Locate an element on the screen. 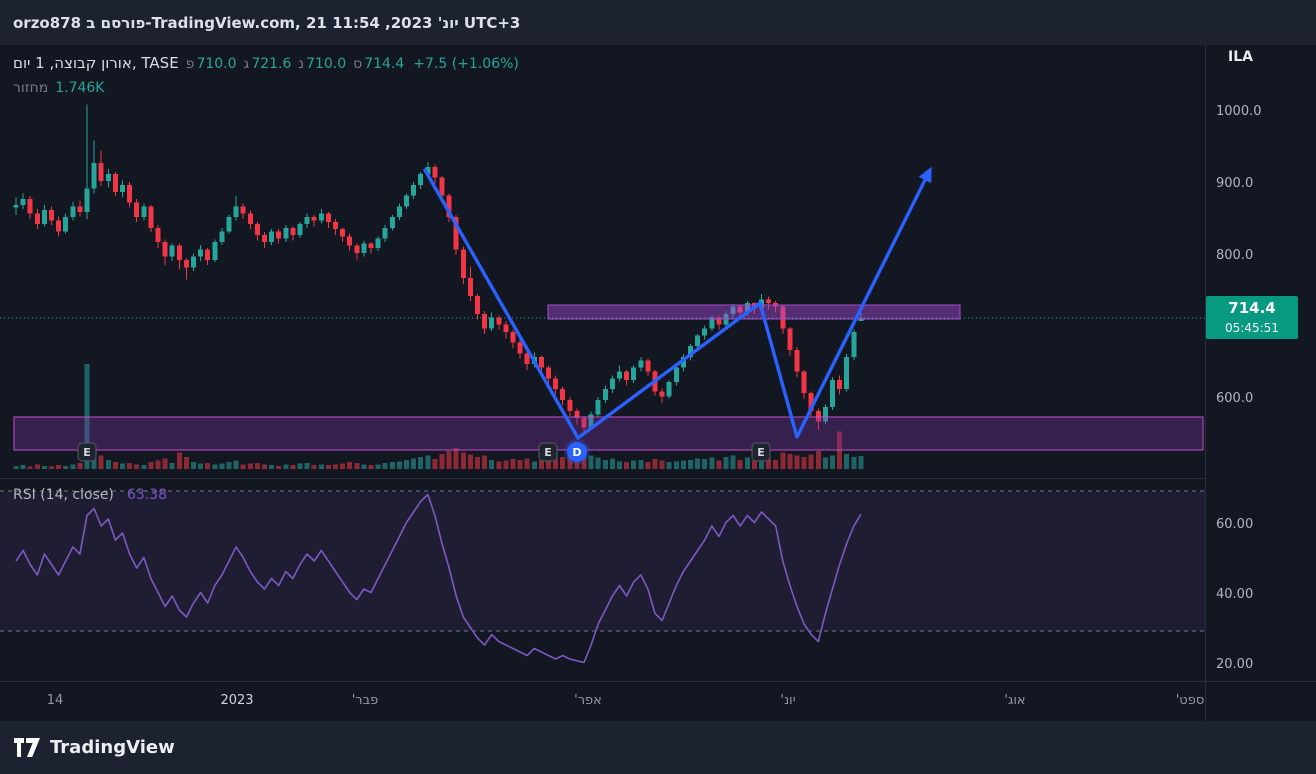  low-value: 710.0 is located at coordinates (326, 64).